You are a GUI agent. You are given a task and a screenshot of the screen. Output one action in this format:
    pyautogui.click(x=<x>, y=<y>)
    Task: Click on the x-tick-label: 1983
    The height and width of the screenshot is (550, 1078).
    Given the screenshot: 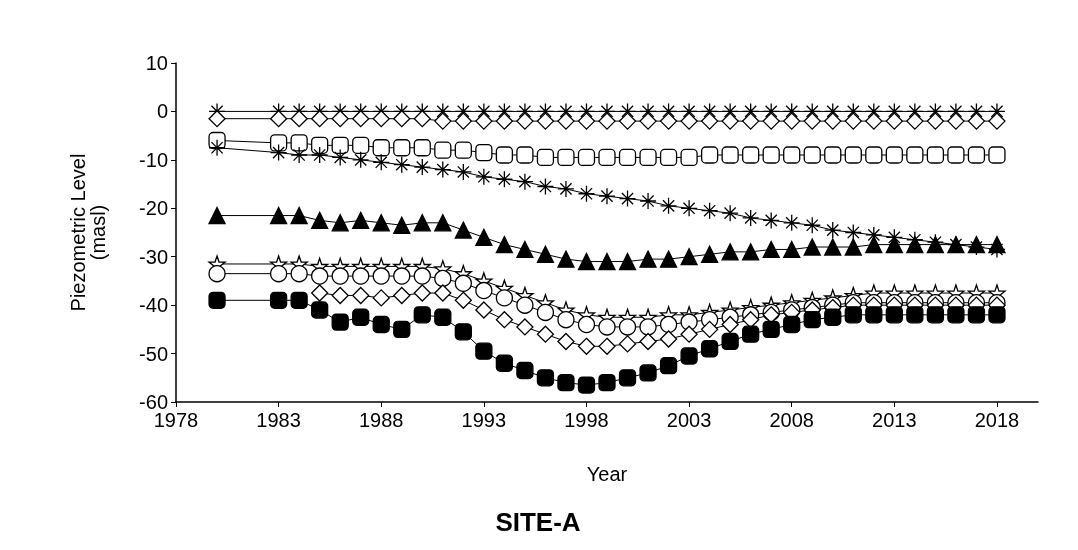 What is the action you would take?
    pyautogui.click(x=278, y=420)
    